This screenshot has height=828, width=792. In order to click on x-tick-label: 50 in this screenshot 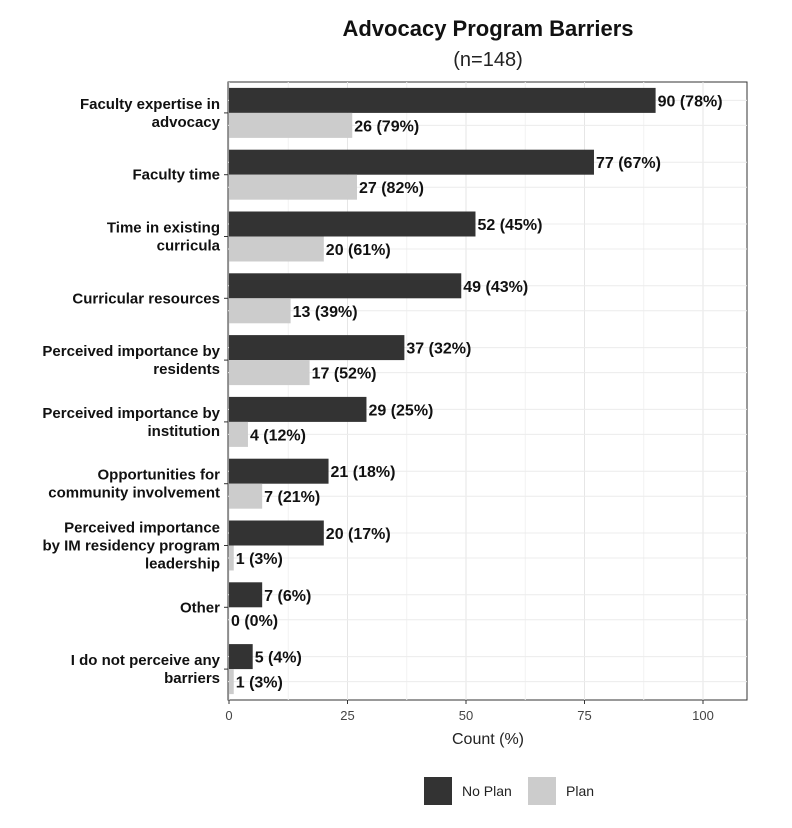, I will do `click(466, 715)`.